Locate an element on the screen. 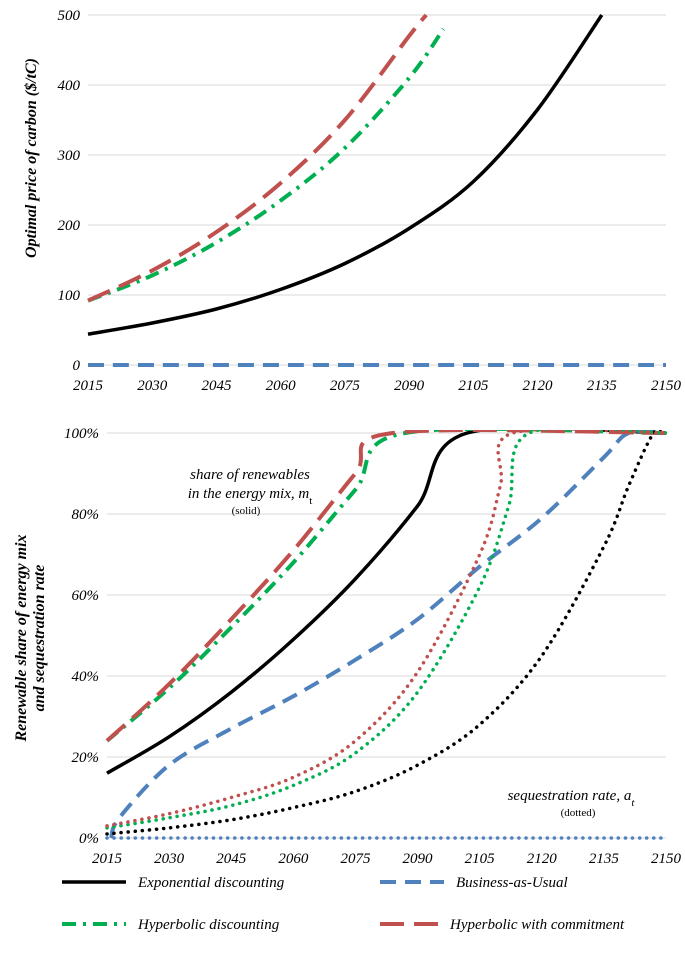 The image size is (685, 961). y-tick-label: 100% is located at coordinates (81, 434).